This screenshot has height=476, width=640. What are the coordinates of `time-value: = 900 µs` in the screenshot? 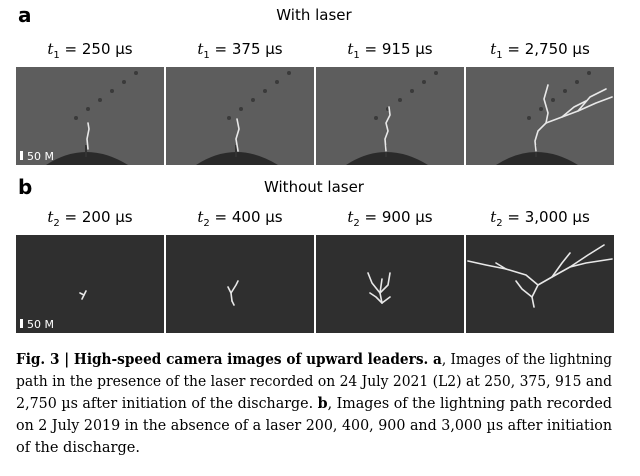 It's located at (396, 217).